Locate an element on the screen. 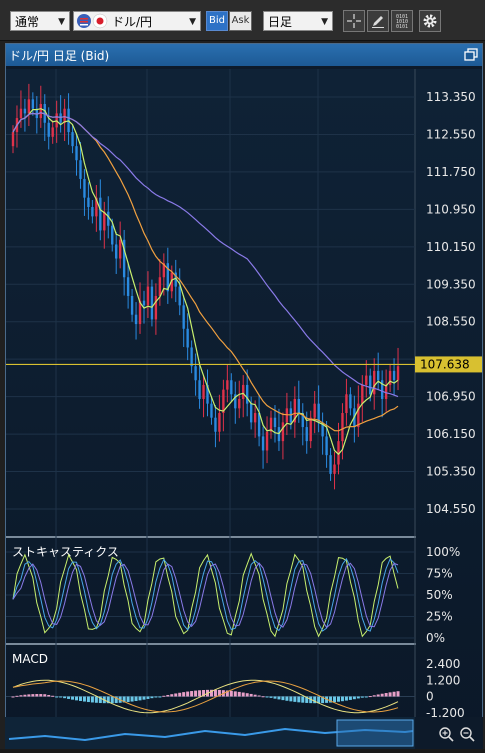  ask-button: Ask is located at coordinates (240, 21).